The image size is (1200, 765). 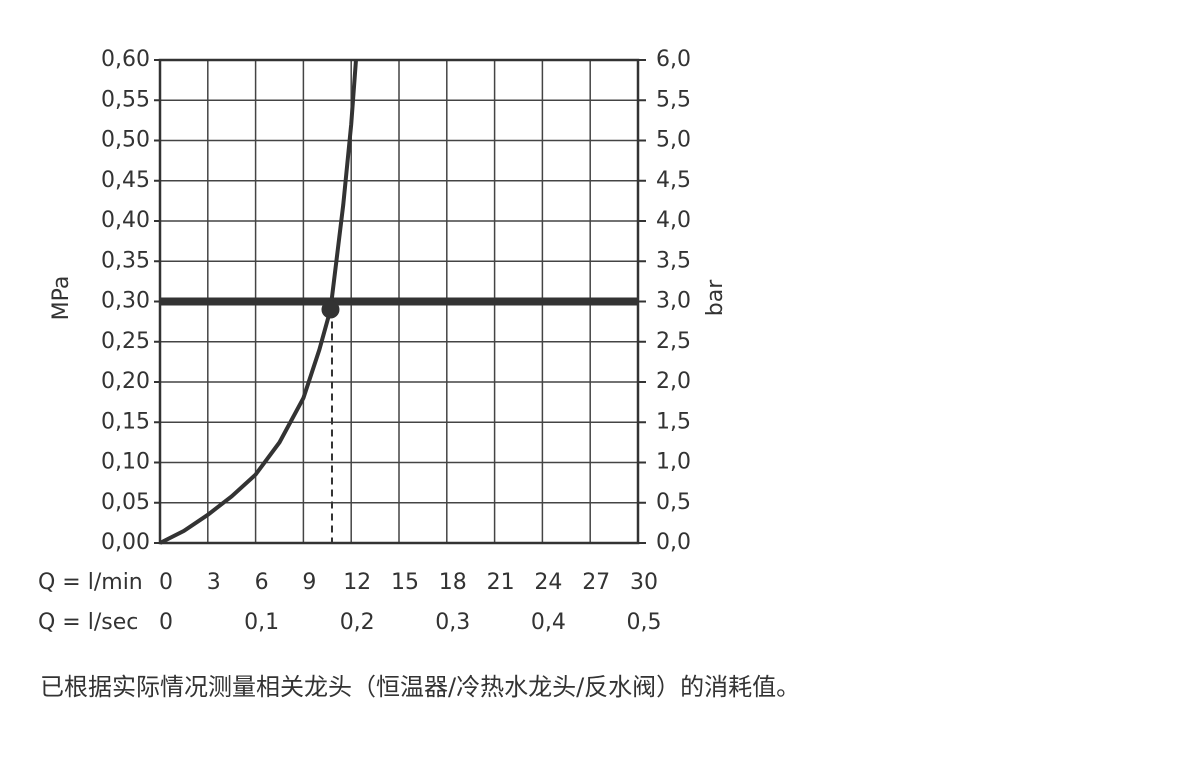 What do you see at coordinates (125, 341) in the screenshot?
I see `y-tick-label: 0,25` at bounding box center [125, 341].